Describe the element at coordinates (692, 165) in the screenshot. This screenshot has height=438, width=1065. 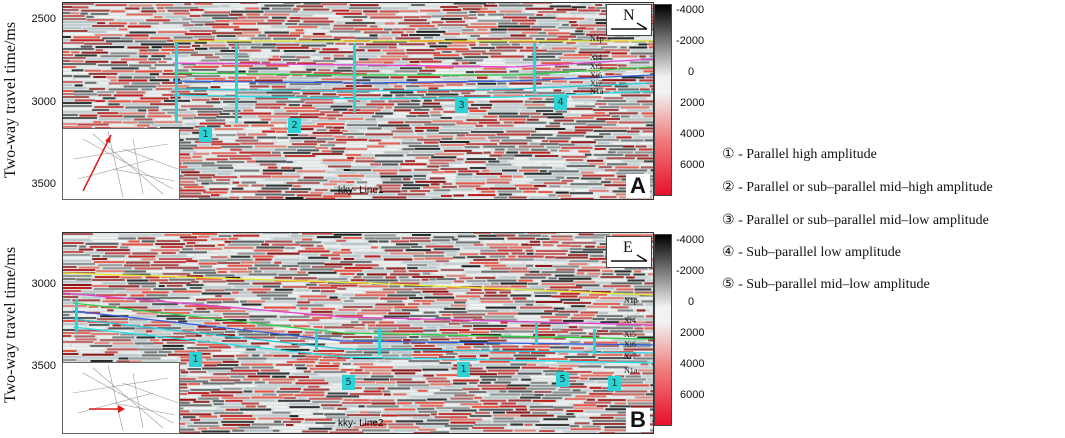
I see `colorbar-a-tick-5: 6000` at that location.